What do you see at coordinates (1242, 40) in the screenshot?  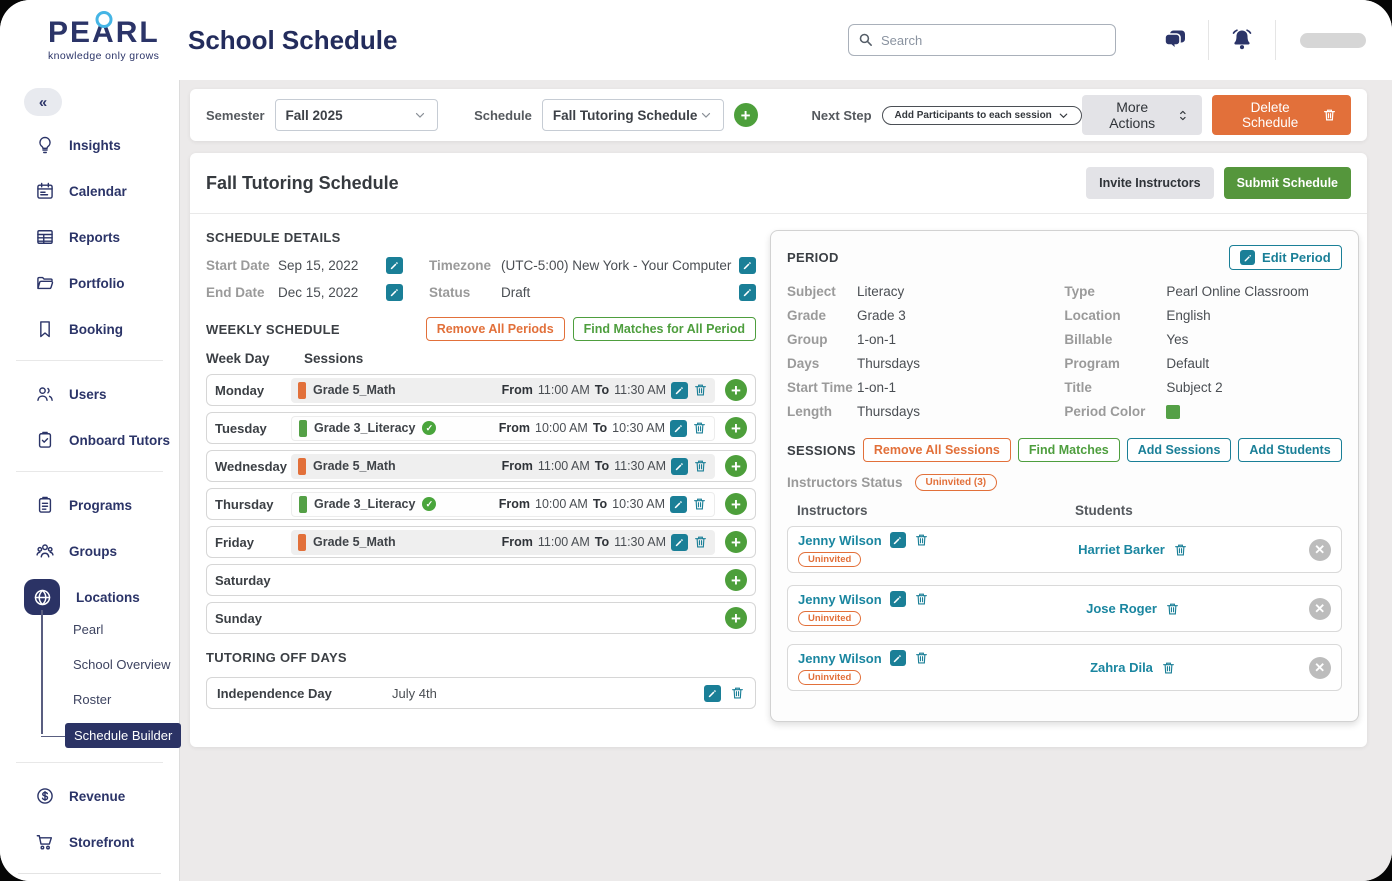 I see `notifications-button` at bounding box center [1242, 40].